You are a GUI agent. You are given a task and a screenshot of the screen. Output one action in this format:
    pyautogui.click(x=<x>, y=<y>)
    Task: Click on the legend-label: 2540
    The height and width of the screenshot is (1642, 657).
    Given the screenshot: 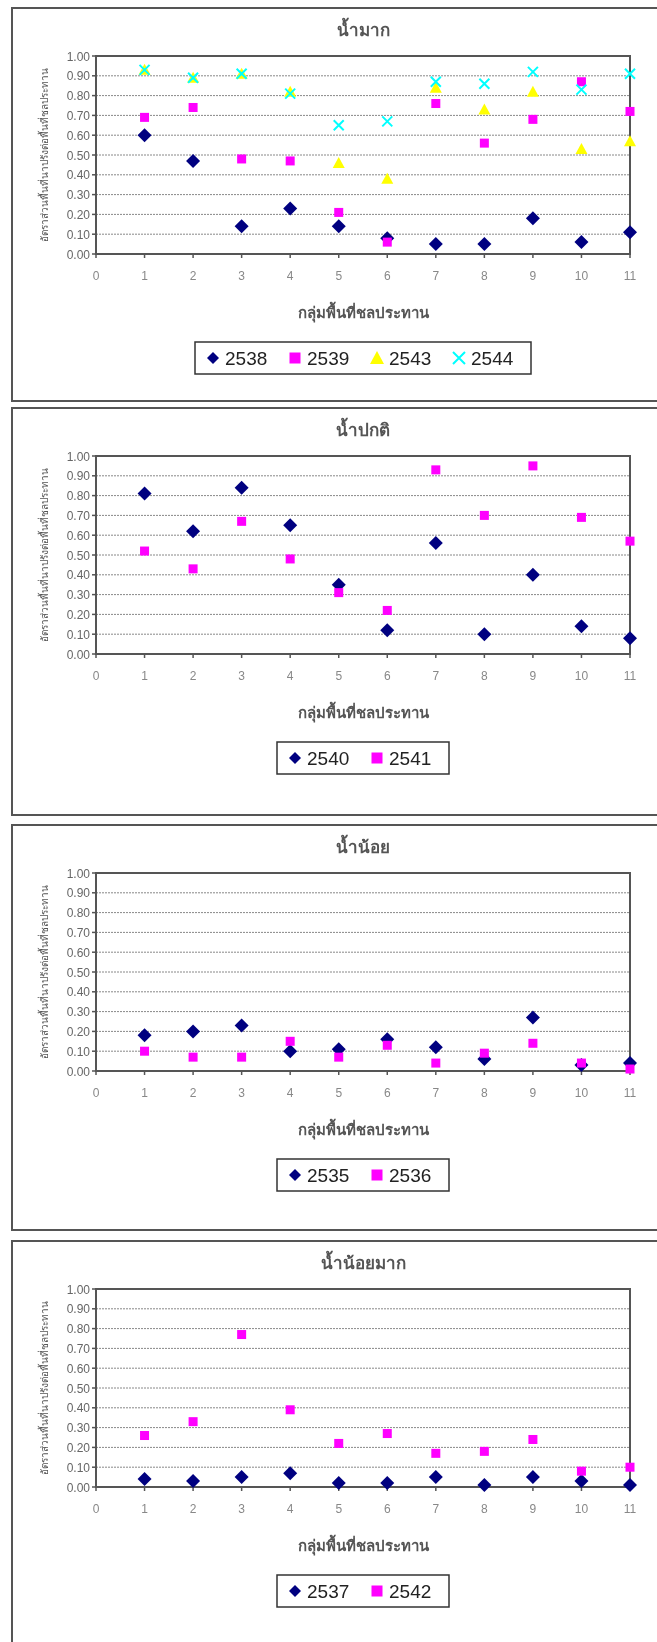 What is the action you would take?
    pyautogui.click(x=328, y=758)
    